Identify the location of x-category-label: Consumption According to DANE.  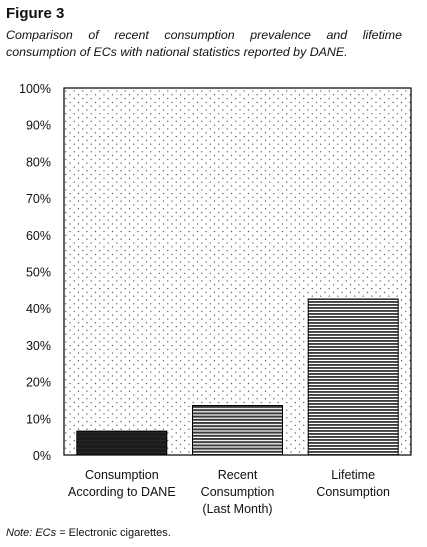
(122, 483).